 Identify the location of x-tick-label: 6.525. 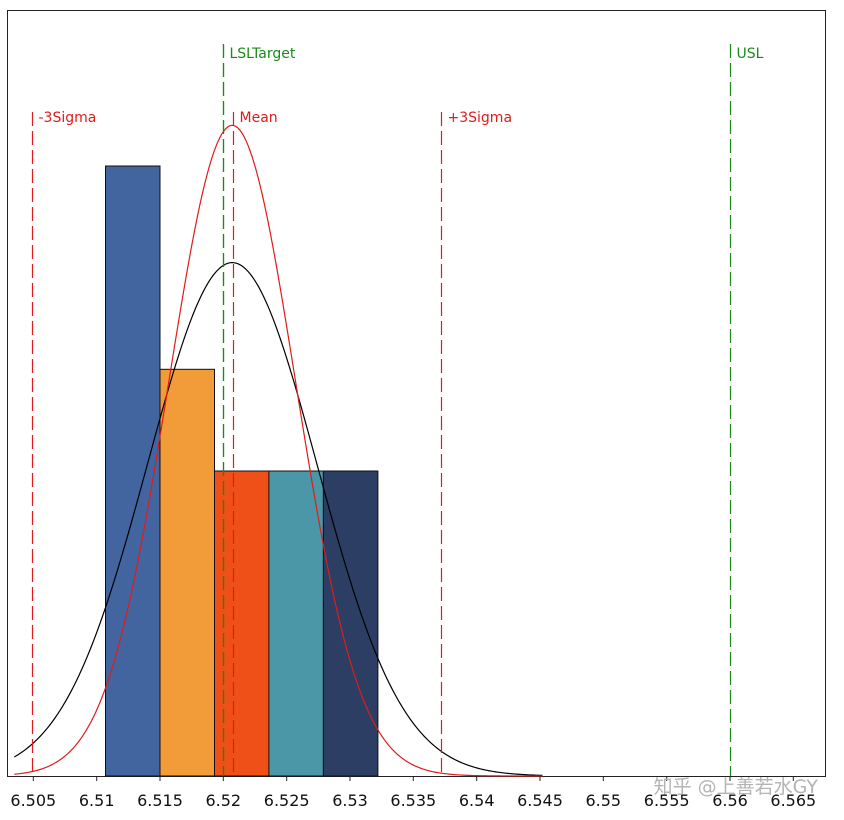
(287, 800).